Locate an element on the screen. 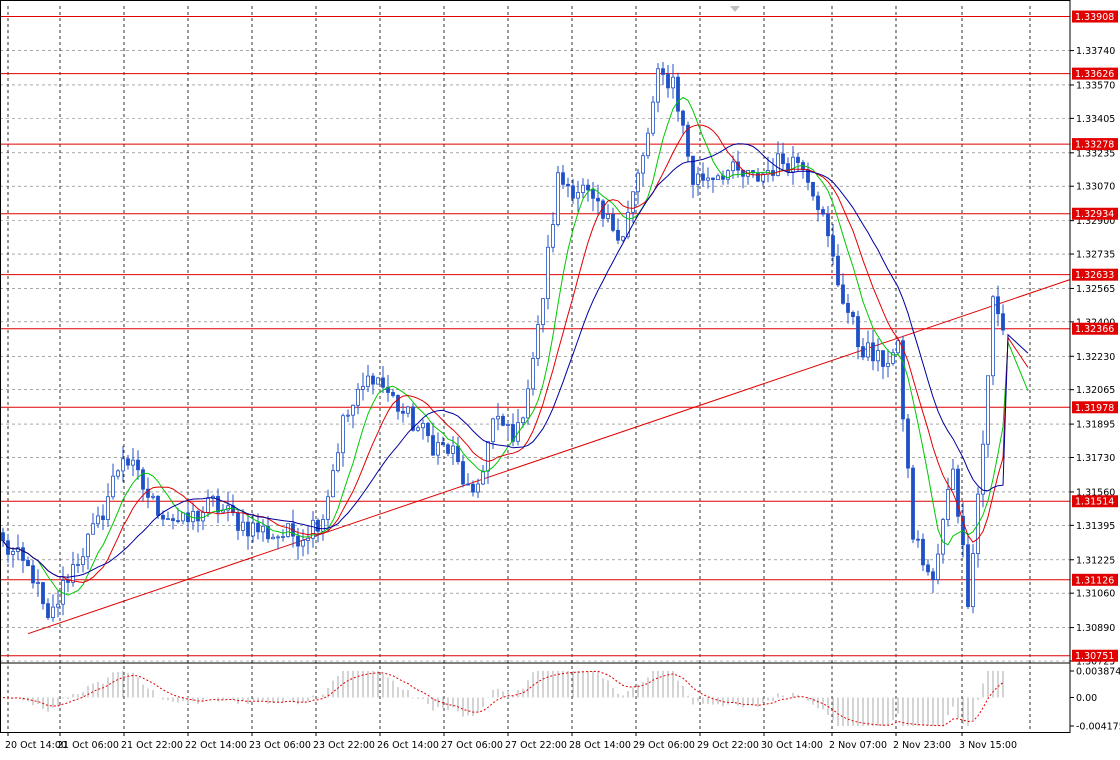 The width and height of the screenshot is (1120, 760). level-price-label: 1.33908 is located at coordinates (1094, 17).